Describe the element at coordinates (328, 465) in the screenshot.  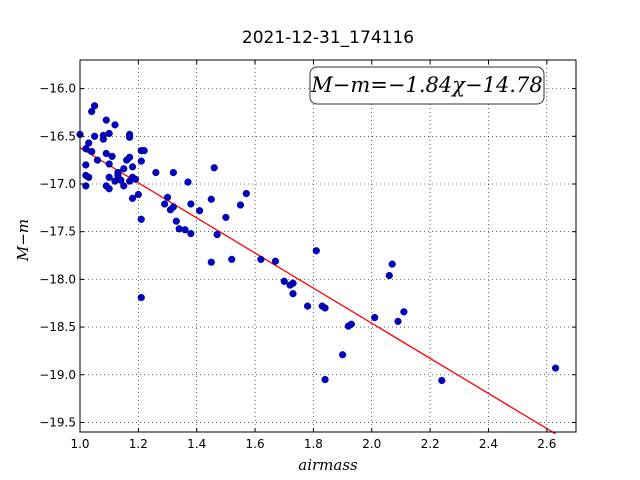
I see `x-axis-label: airmass` at that location.